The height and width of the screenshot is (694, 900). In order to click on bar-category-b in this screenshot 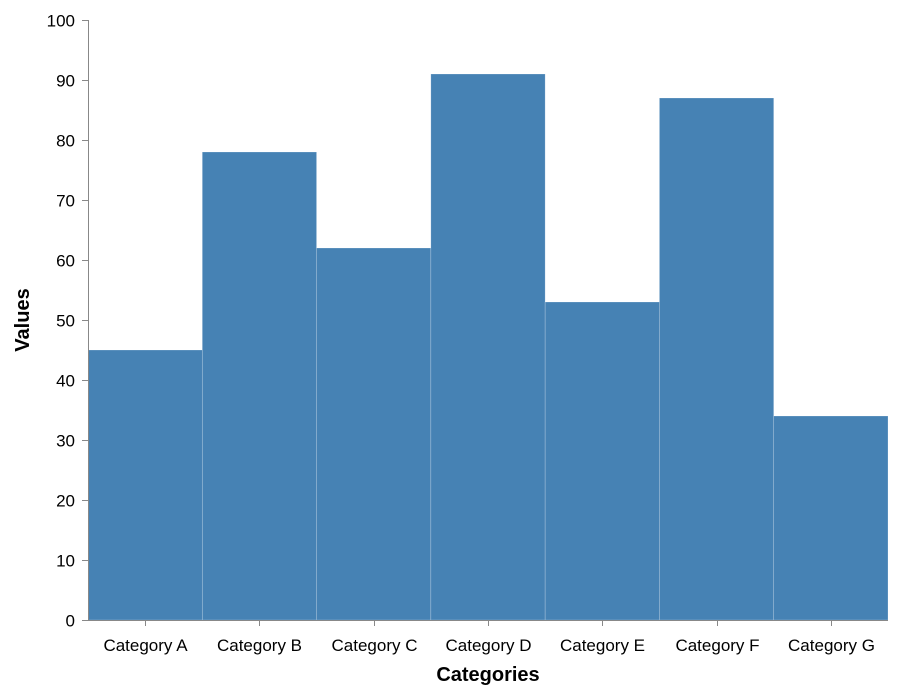, I will do `click(259, 386)`.